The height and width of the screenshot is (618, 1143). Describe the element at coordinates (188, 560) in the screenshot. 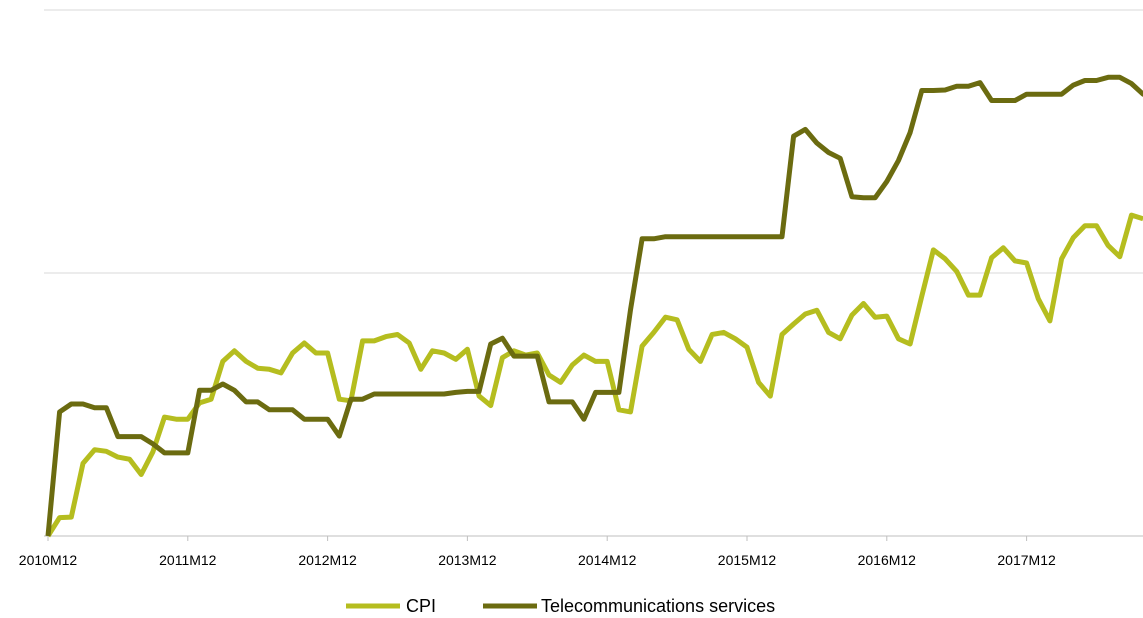

I see `x-tick-label-1: 2011M12` at that location.